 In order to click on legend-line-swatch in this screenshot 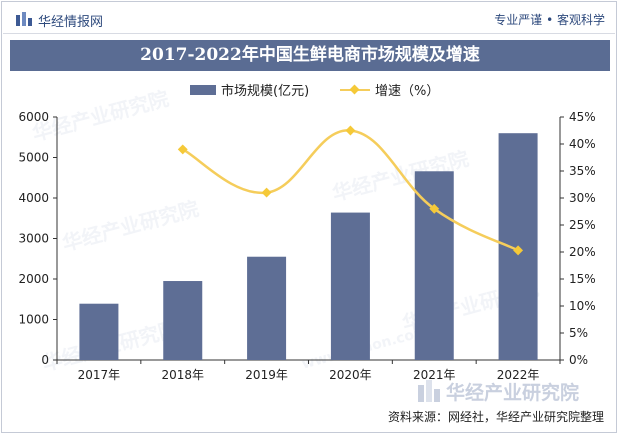, I will do `click(355, 90)`.